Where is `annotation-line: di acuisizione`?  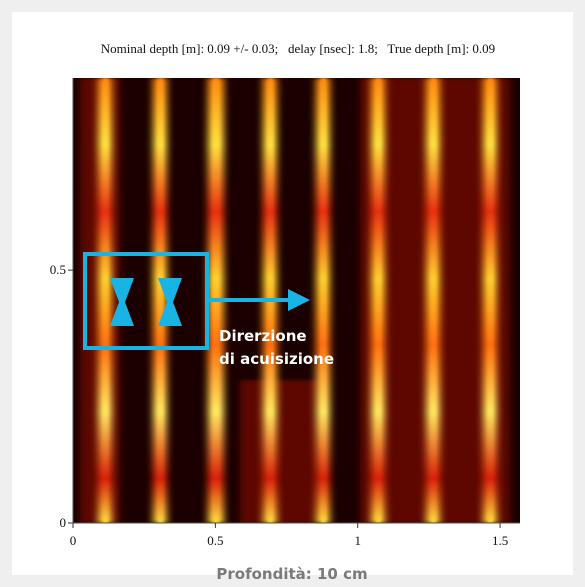
annotation-line: di acuisizione is located at coordinates (276, 359).